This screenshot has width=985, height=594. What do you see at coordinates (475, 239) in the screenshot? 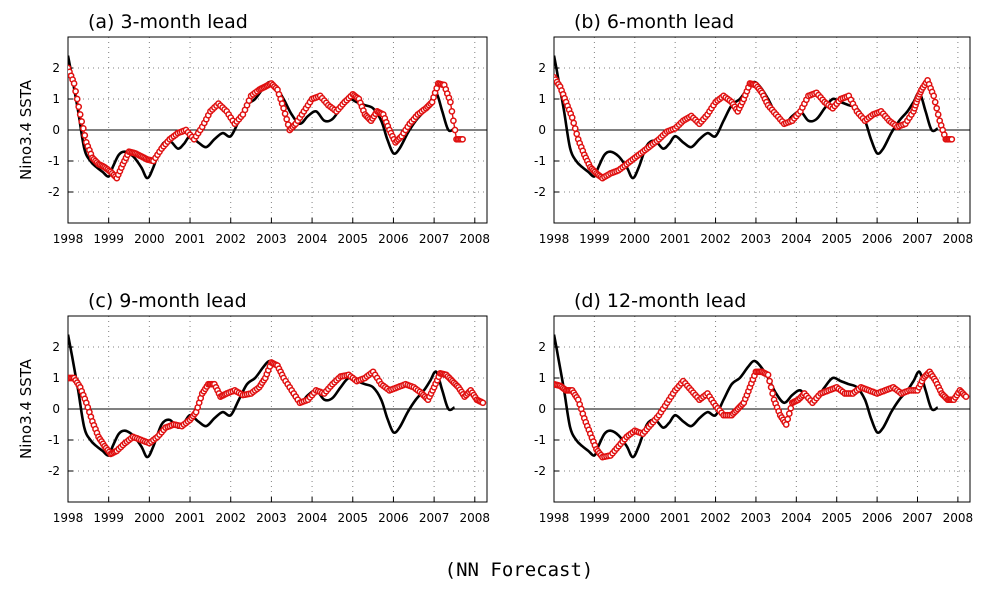
I see `x-tick-label: 2008` at bounding box center [475, 239].